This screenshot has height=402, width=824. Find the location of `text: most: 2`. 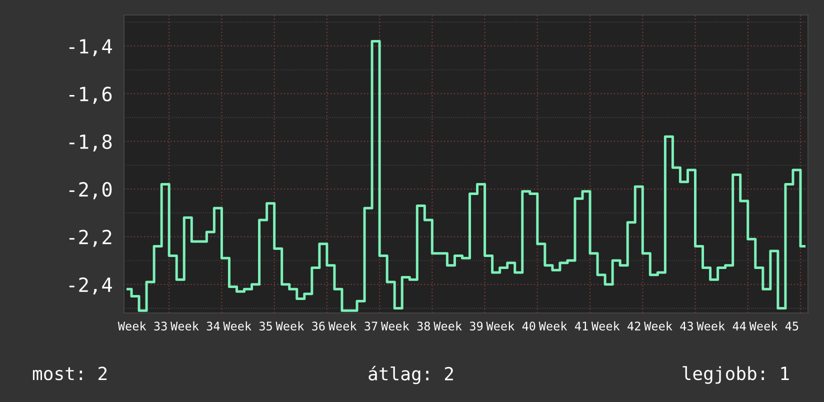

text: most: 2 is located at coordinates (69, 373).